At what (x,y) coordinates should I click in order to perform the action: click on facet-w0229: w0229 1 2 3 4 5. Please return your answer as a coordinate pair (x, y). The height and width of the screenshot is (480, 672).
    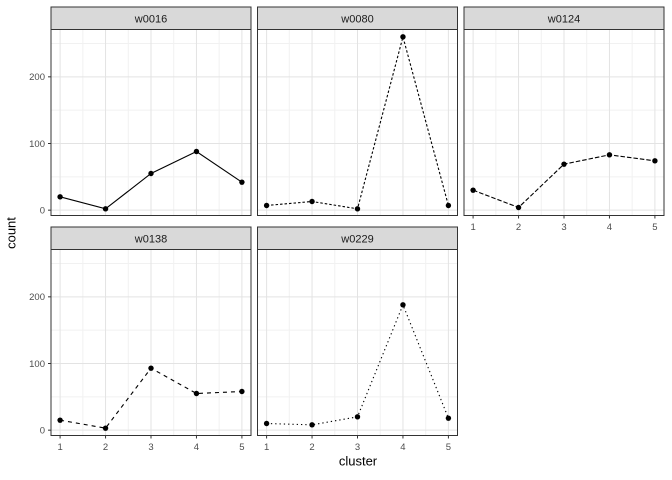
    Looking at the image, I should click on (357, 339).